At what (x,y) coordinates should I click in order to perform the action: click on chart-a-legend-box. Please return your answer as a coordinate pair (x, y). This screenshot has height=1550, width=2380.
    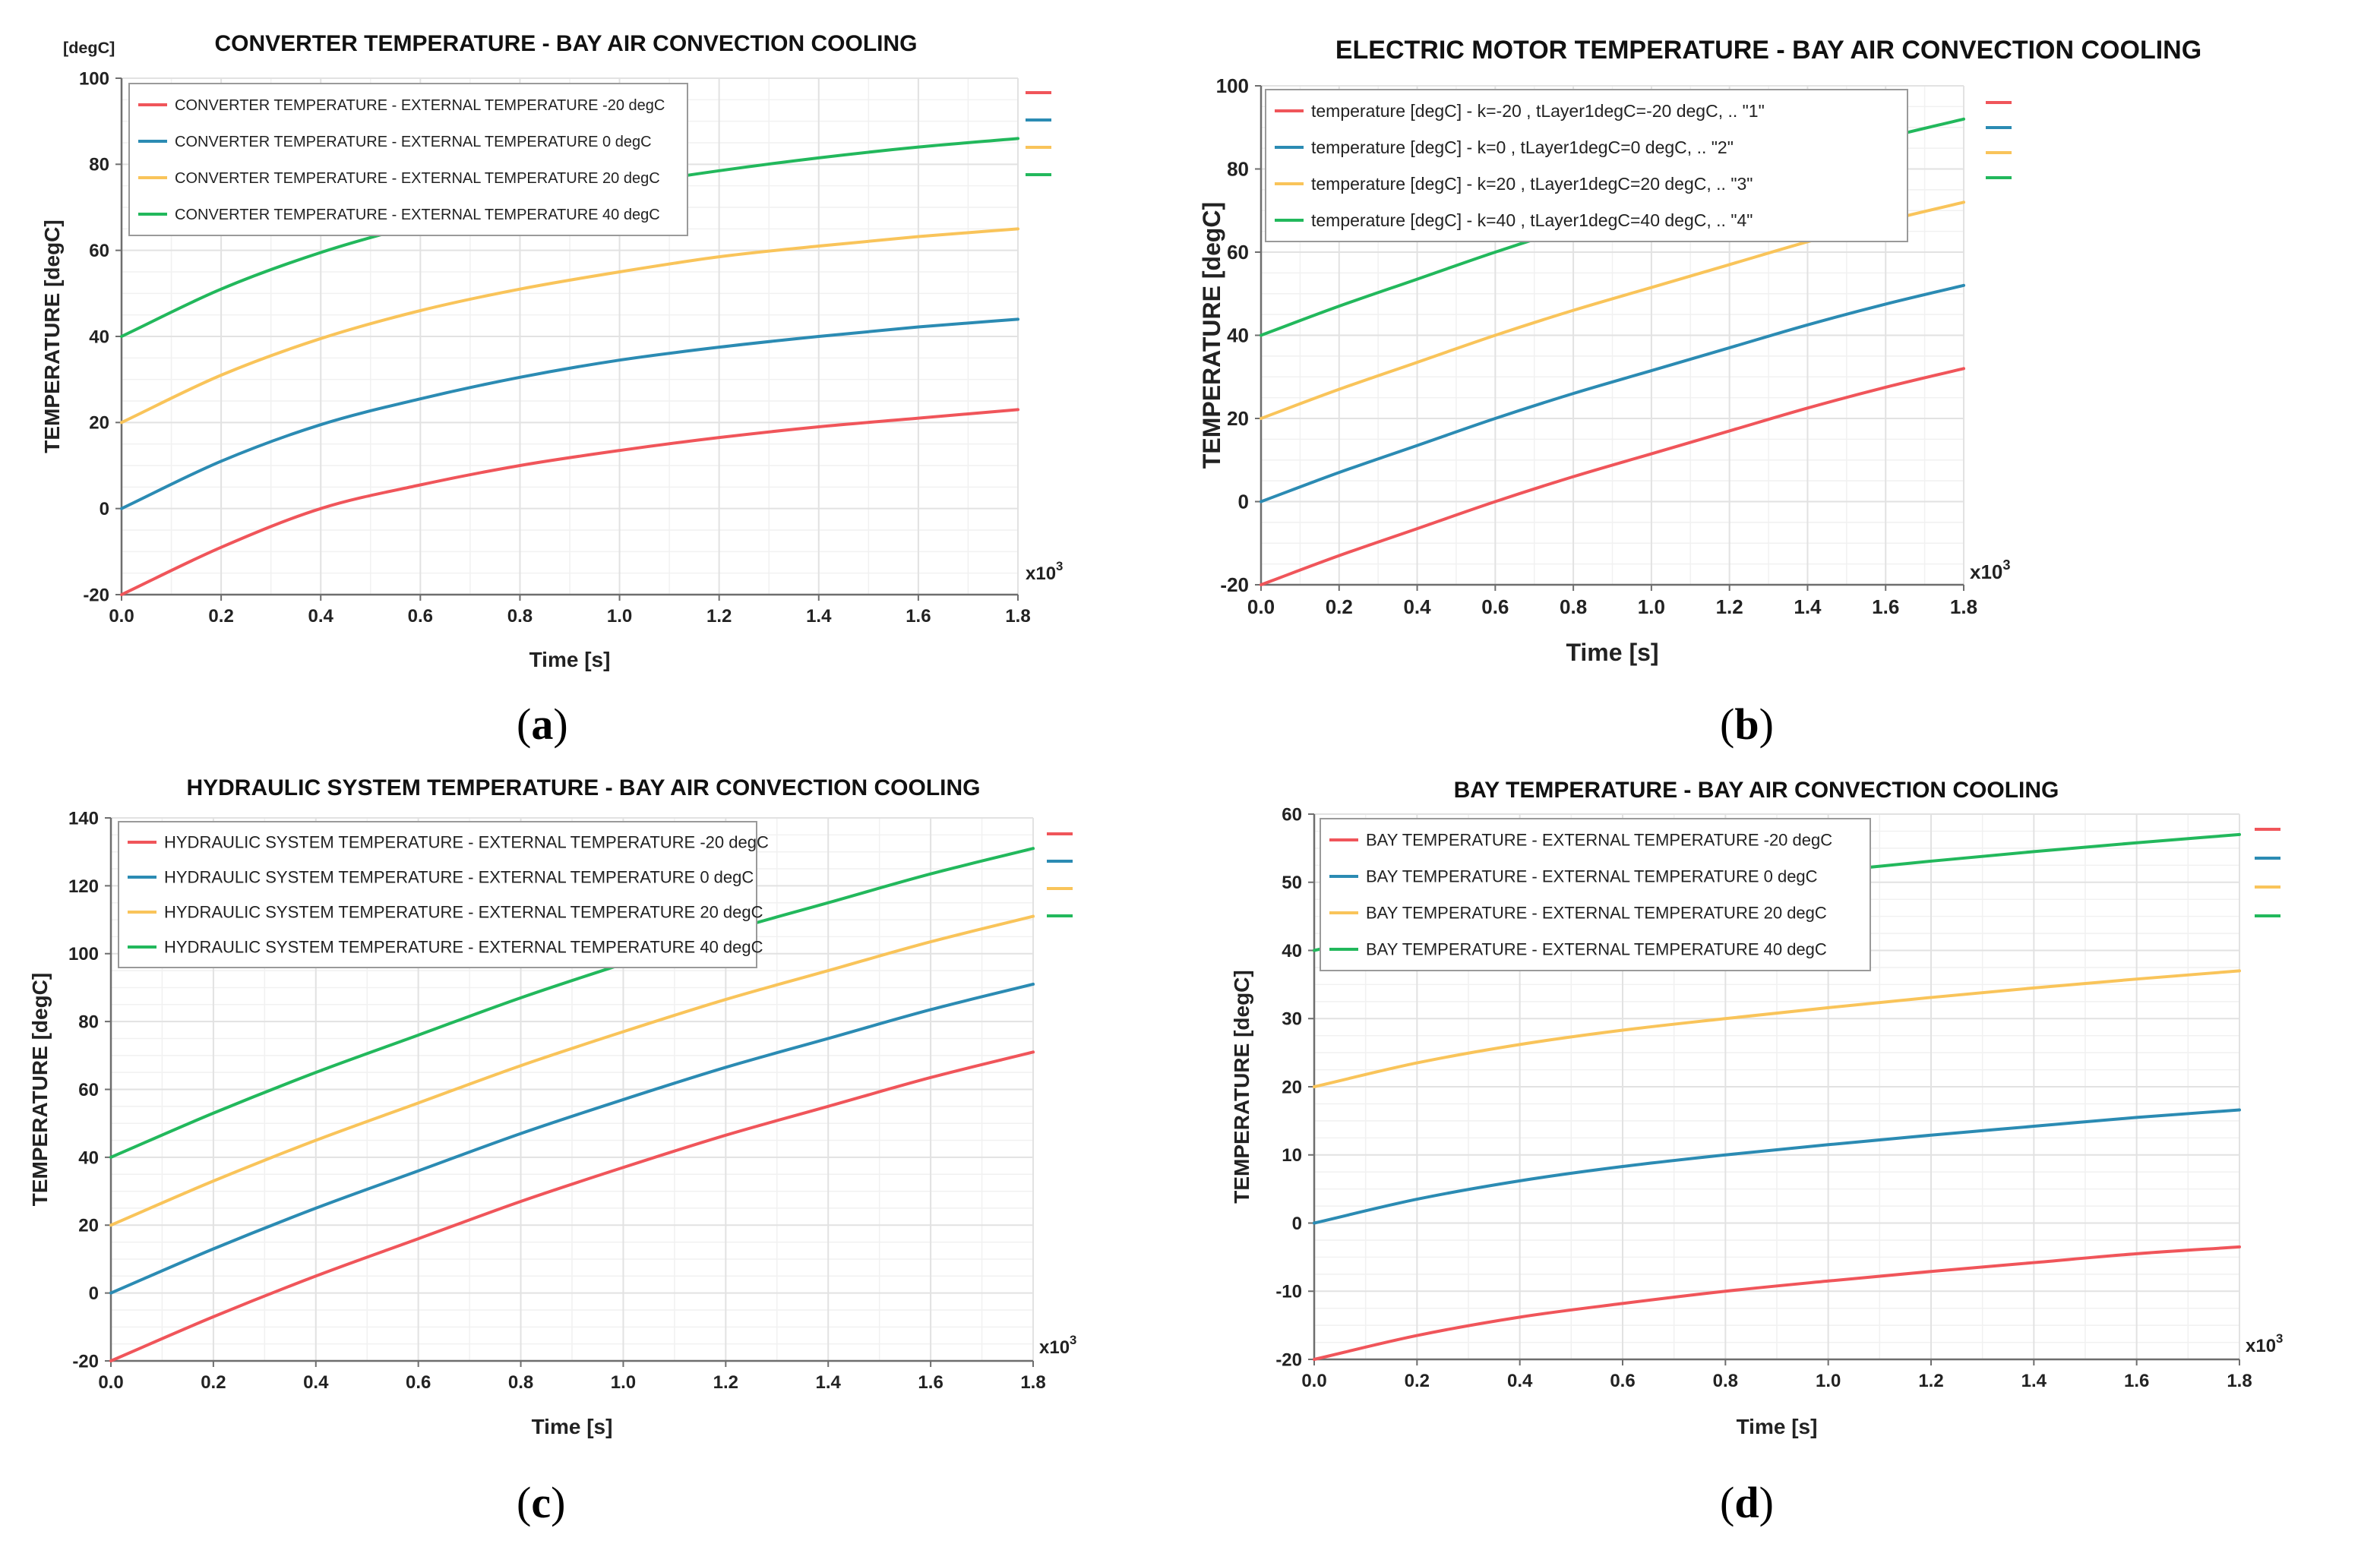
    Looking at the image, I should click on (408, 159).